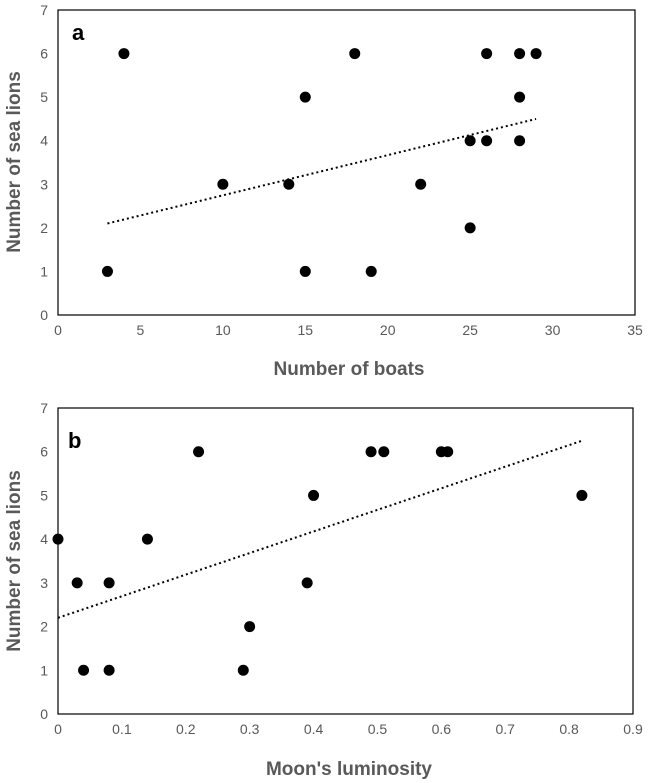 The height and width of the screenshot is (783, 653). Describe the element at coordinates (505, 729) in the screenshot. I see `x-tick-label: 0.7` at that location.